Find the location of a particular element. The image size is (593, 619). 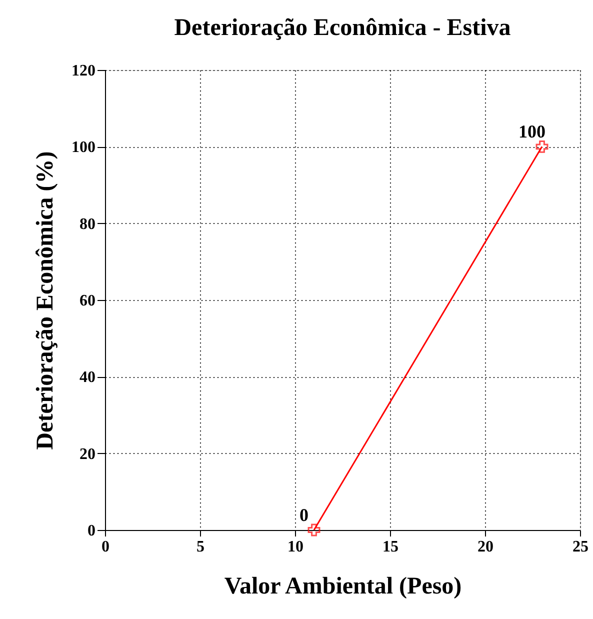

x-tick-label: 20 is located at coordinates (486, 547).